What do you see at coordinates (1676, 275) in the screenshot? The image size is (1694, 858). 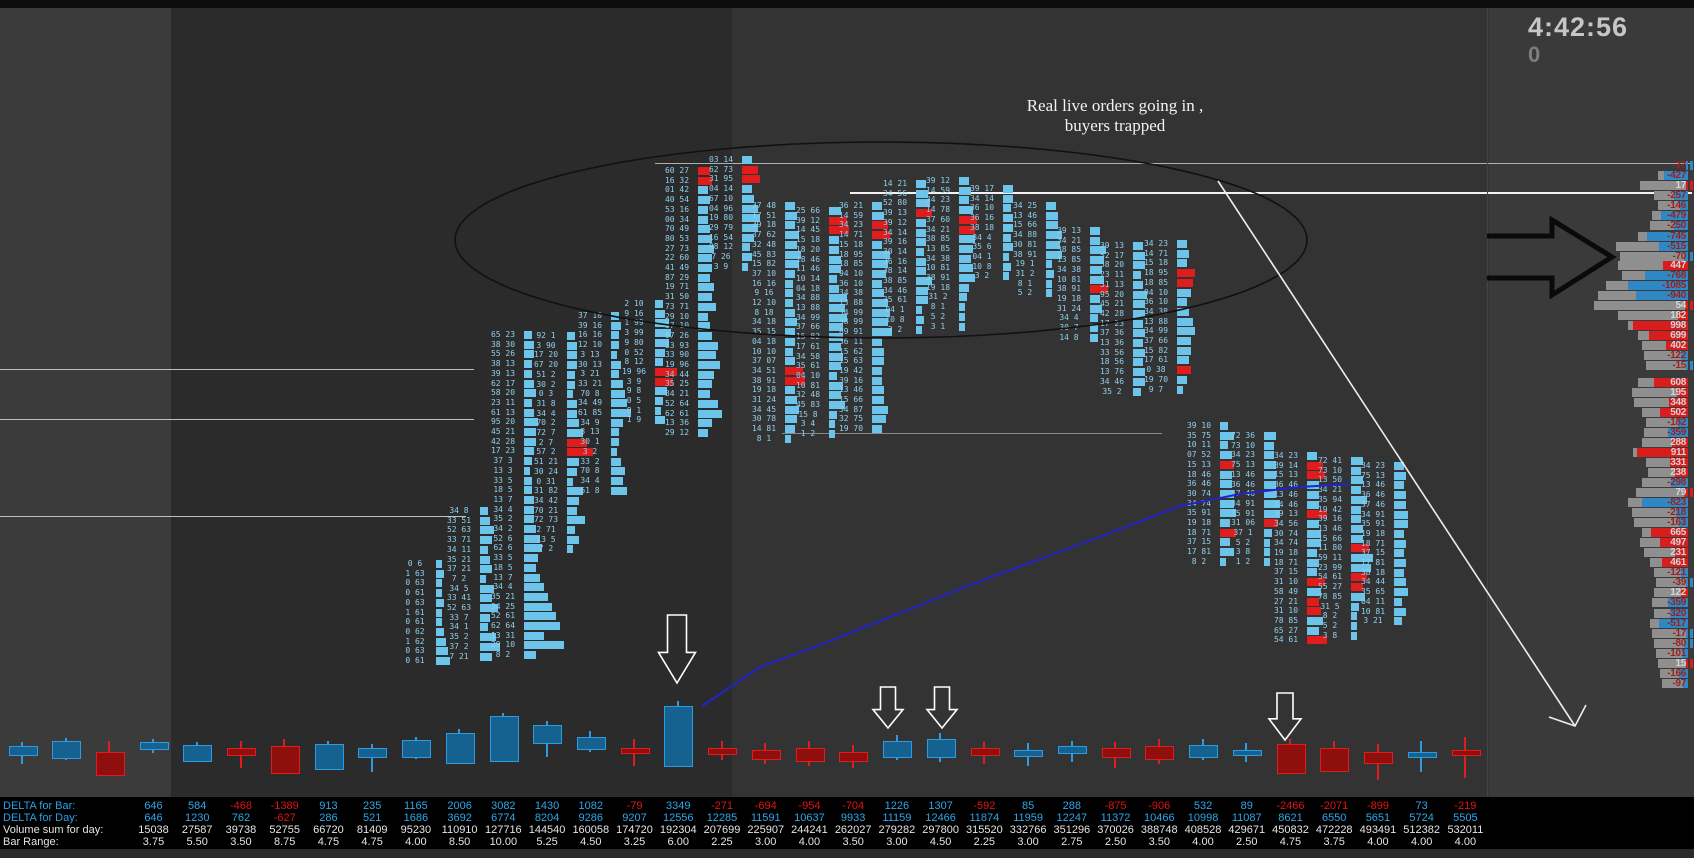 I see `profile-delta-value: -768` at bounding box center [1676, 275].